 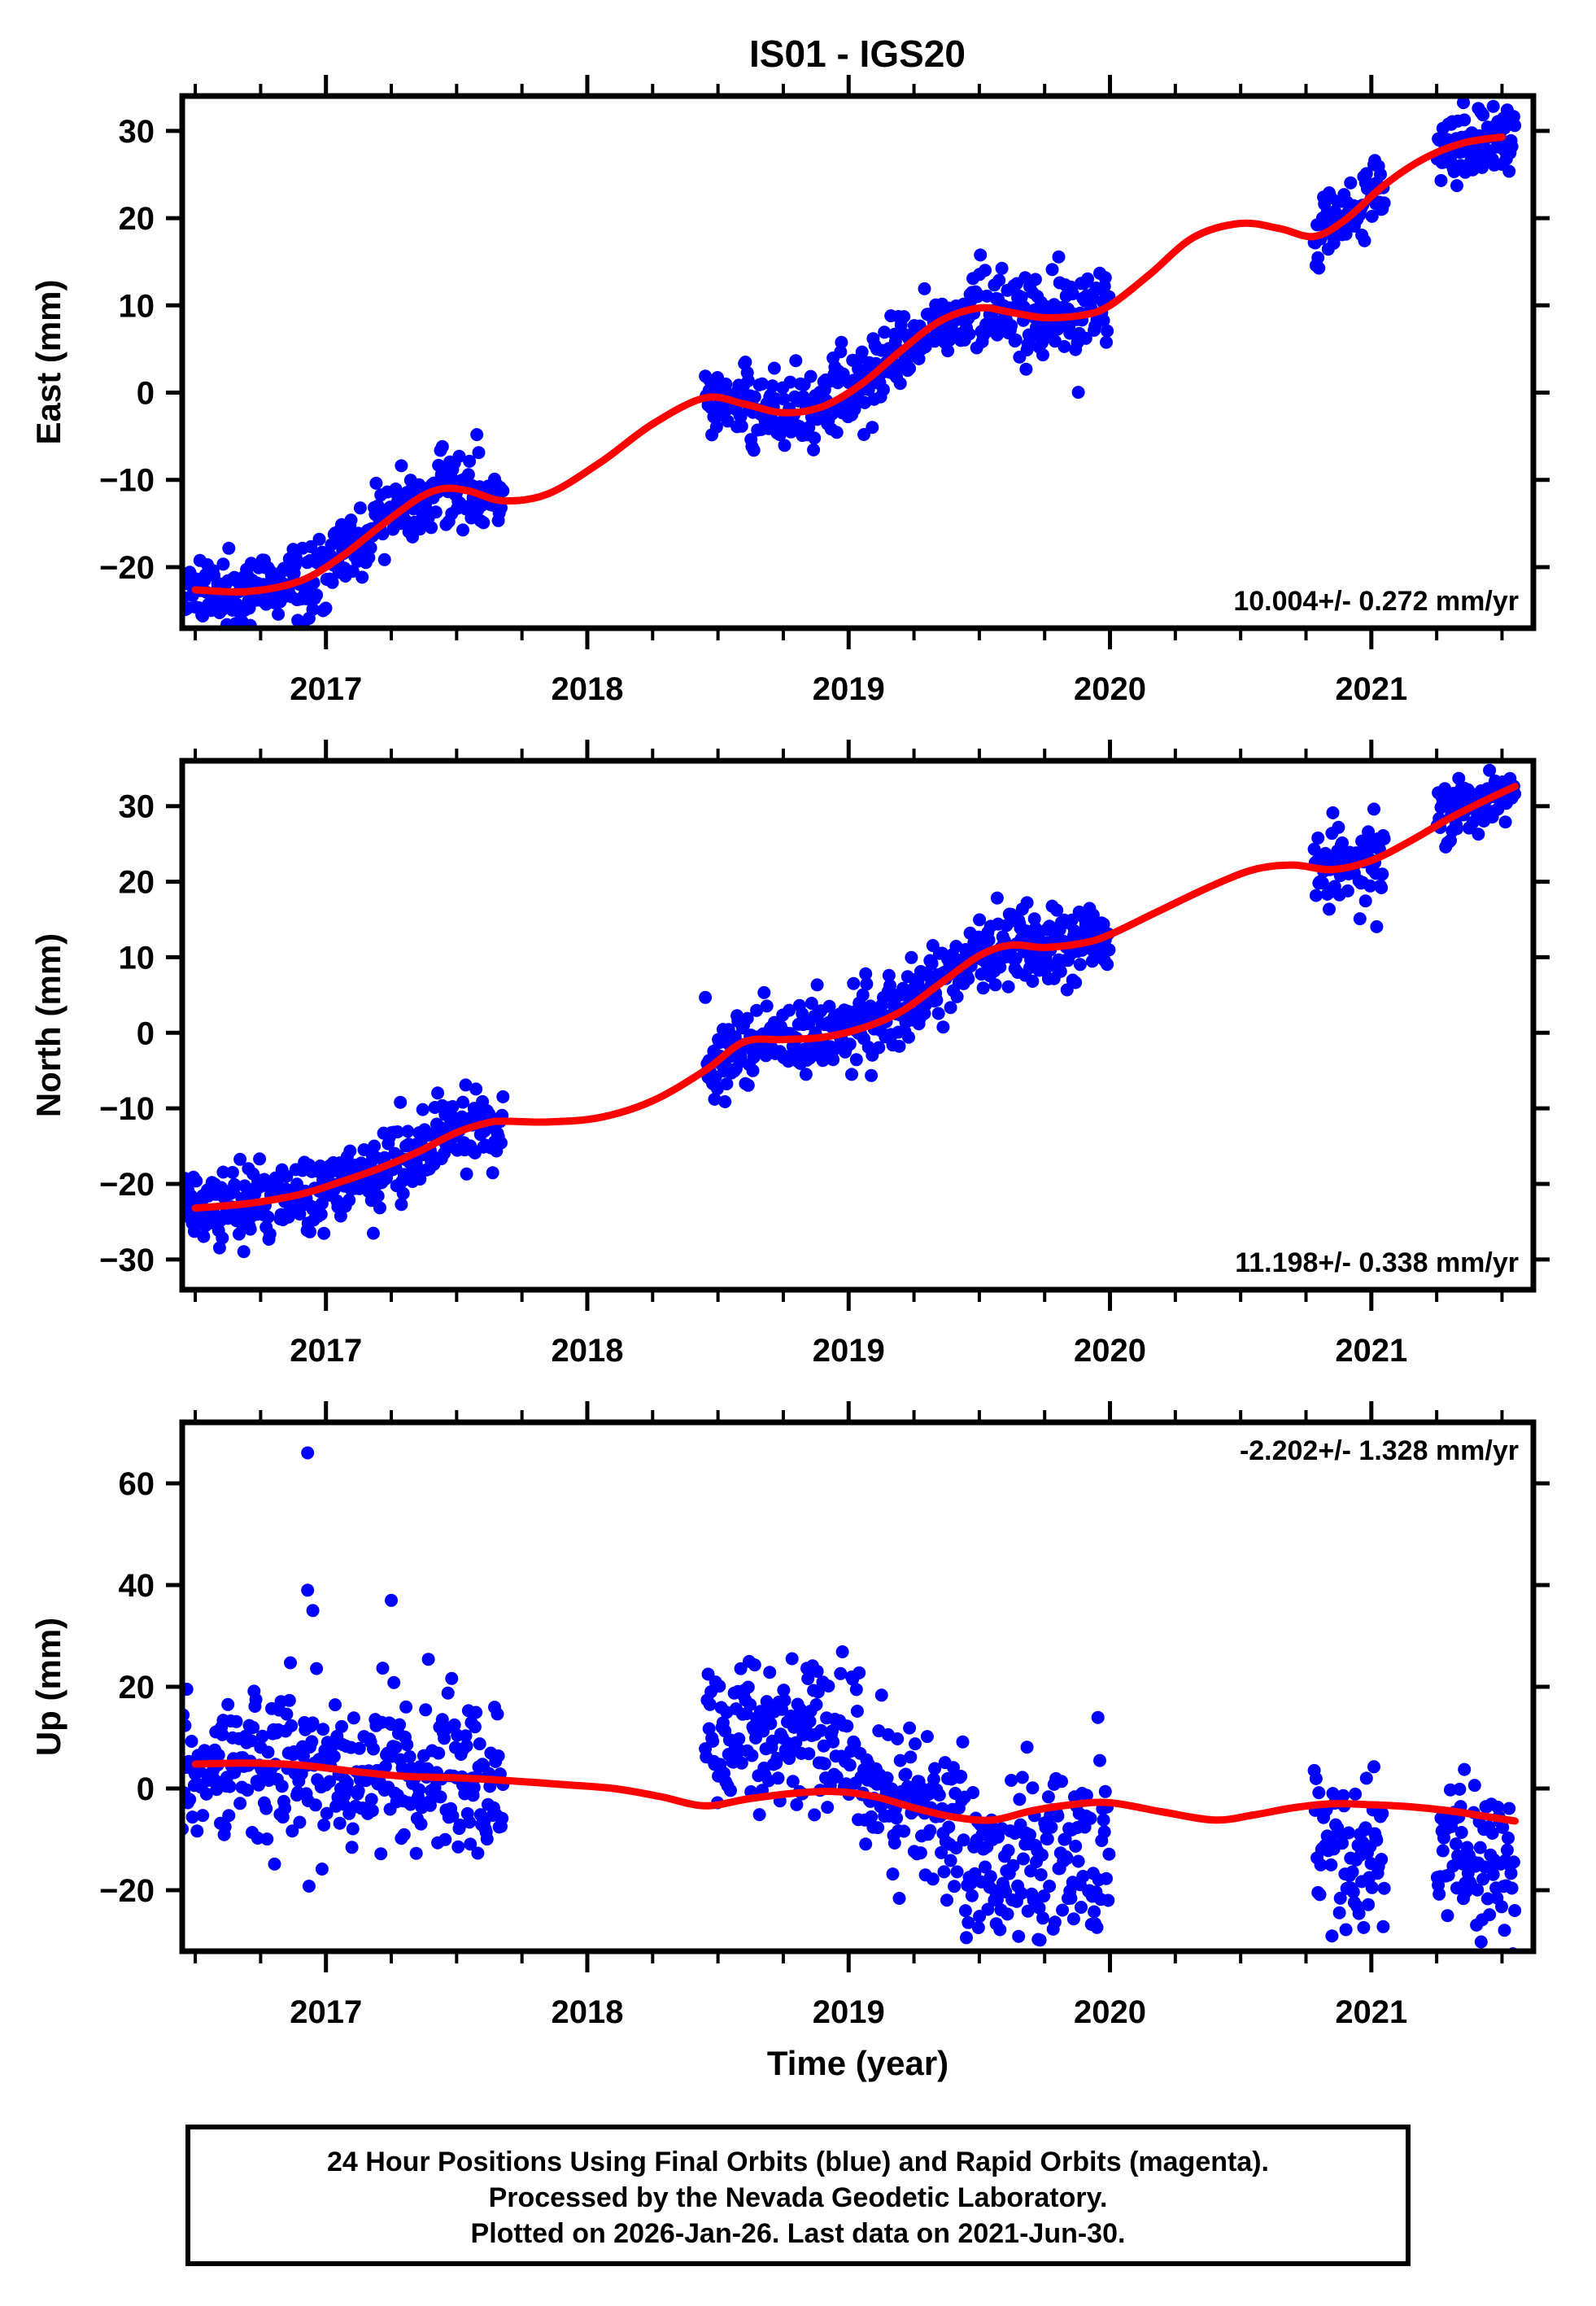 I want to click on x-tick-label-up: 2018, so click(x=587, y=2012).